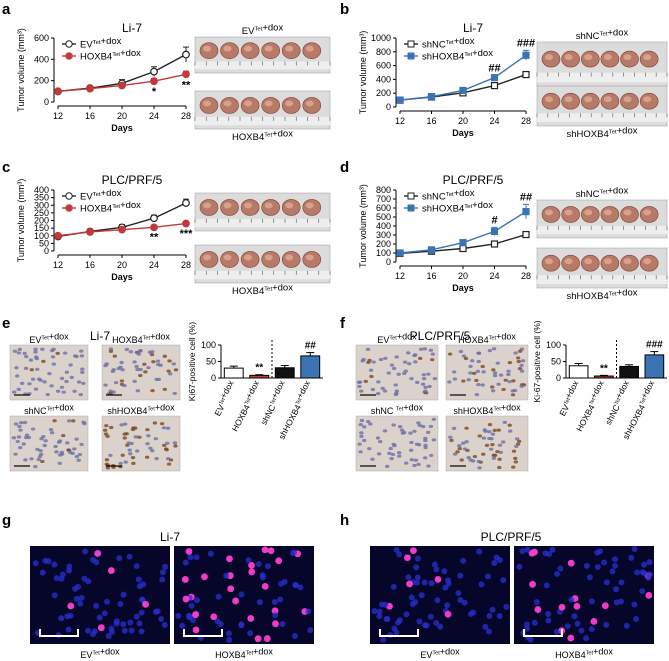 The height and width of the screenshot is (661, 669). What do you see at coordinates (463, 121) in the screenshot?
I see `x-tick-label: 20` at bounding box center [463, 121].